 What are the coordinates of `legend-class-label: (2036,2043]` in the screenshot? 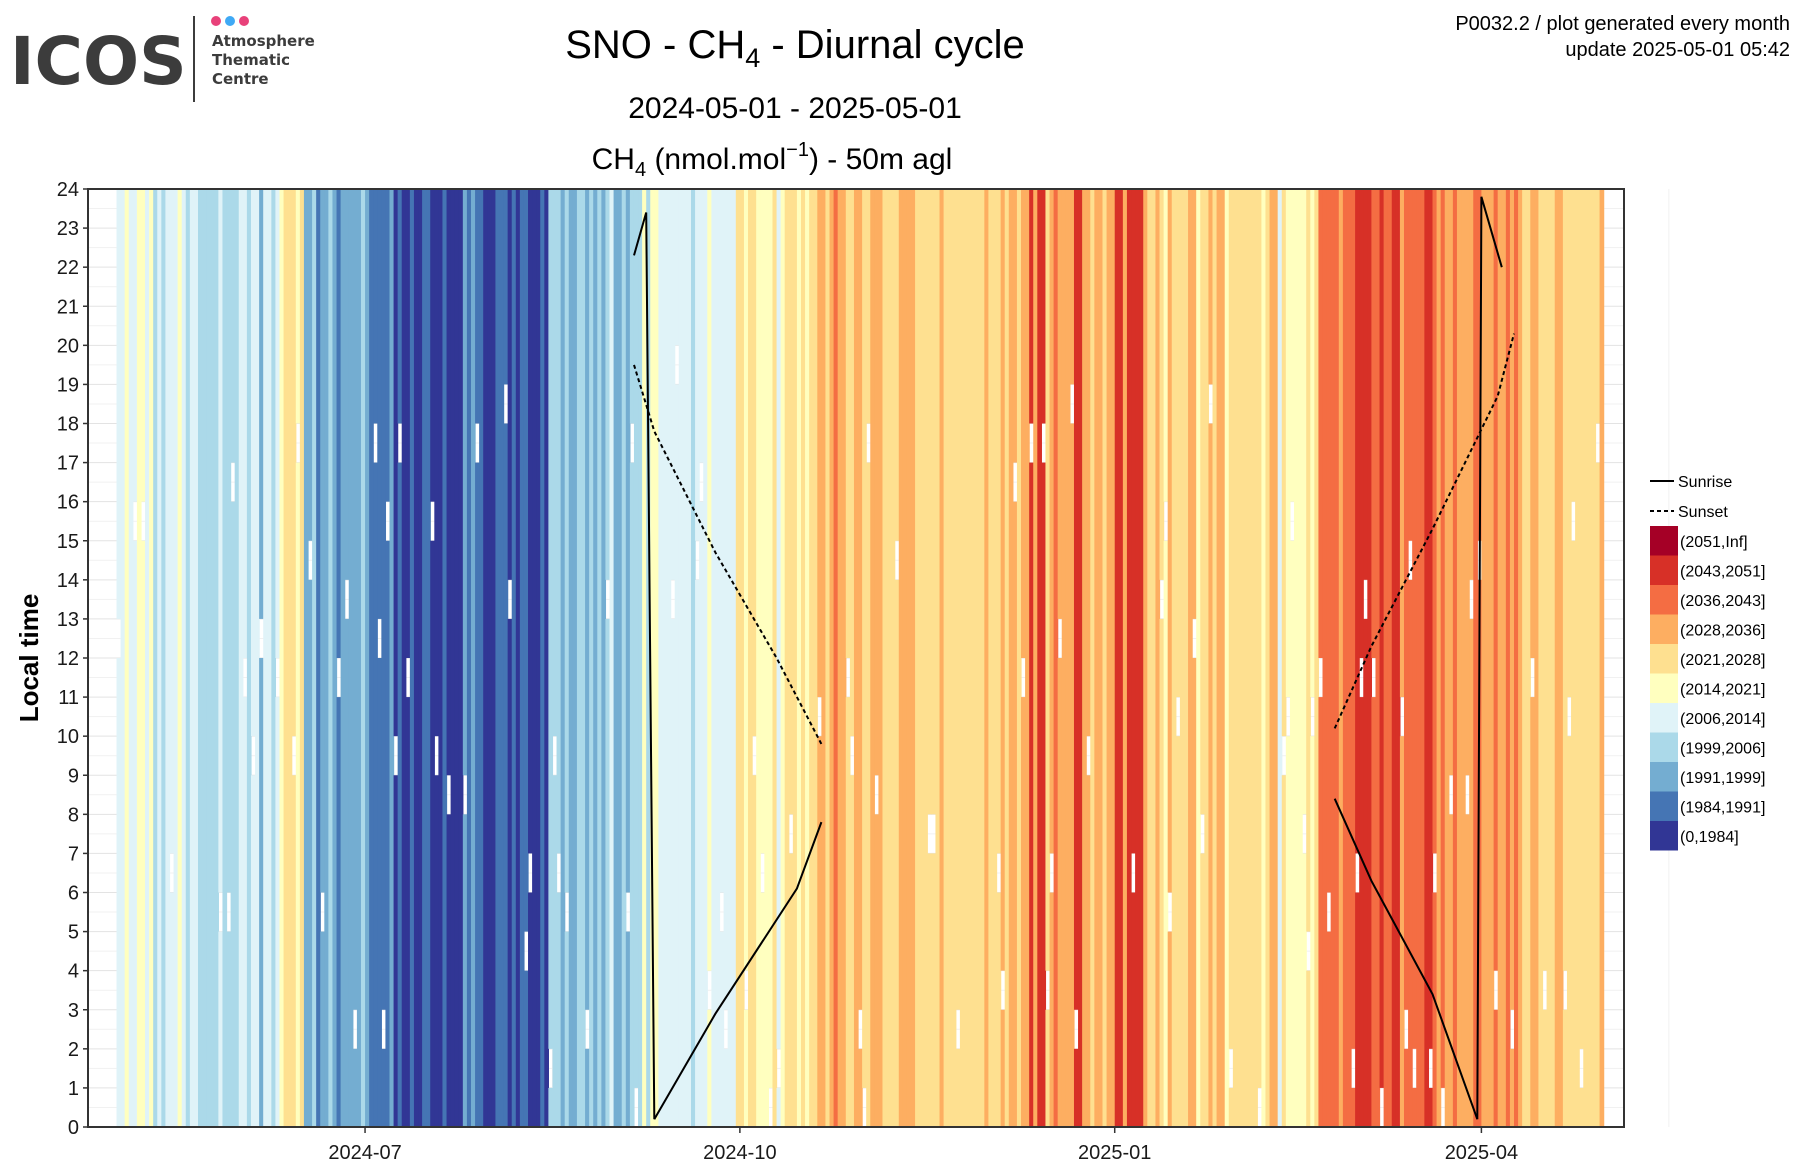 It's located at (1722, 601).